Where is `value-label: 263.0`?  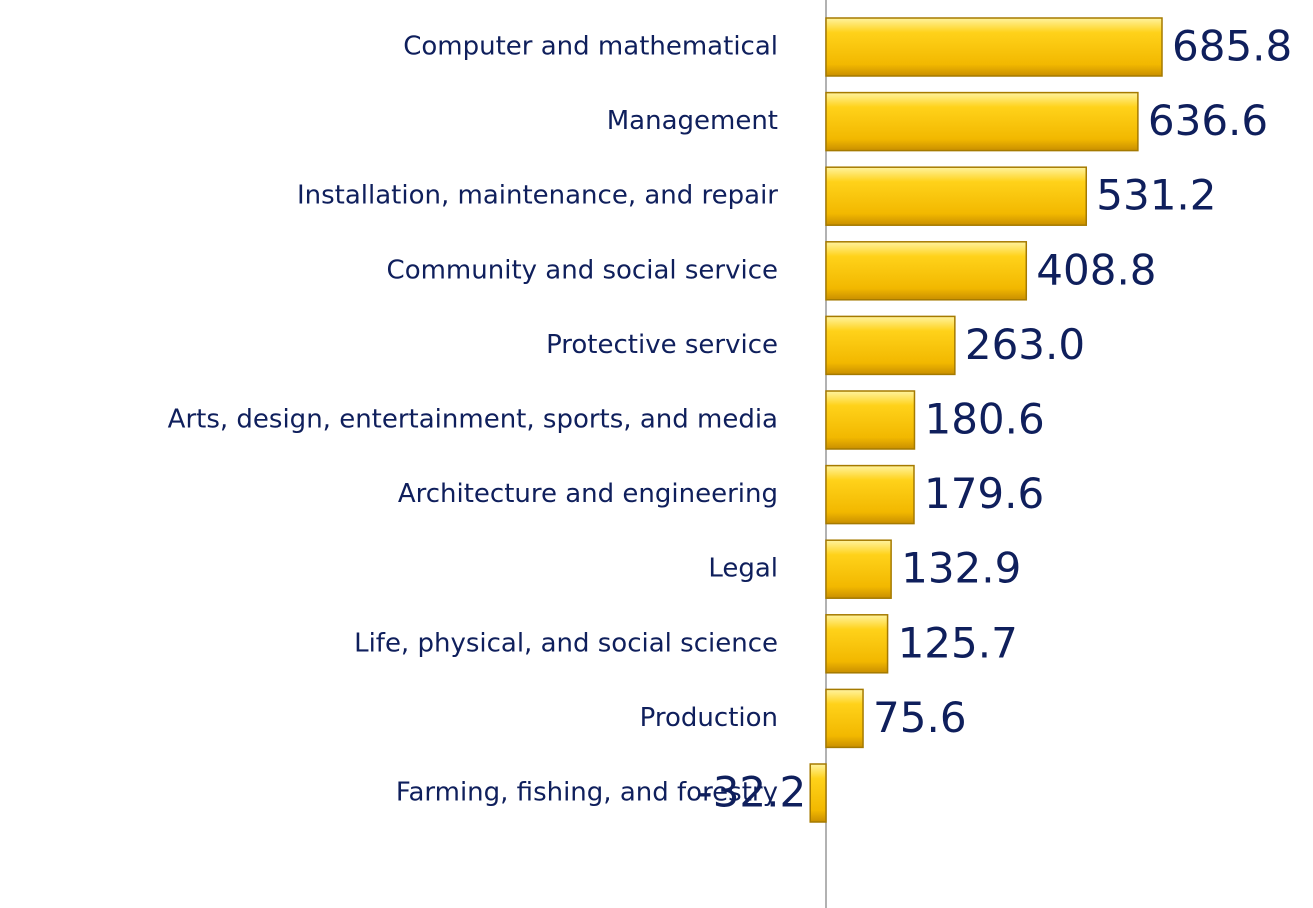 value-label: 263.0 is located at coordinates (1025, 344).